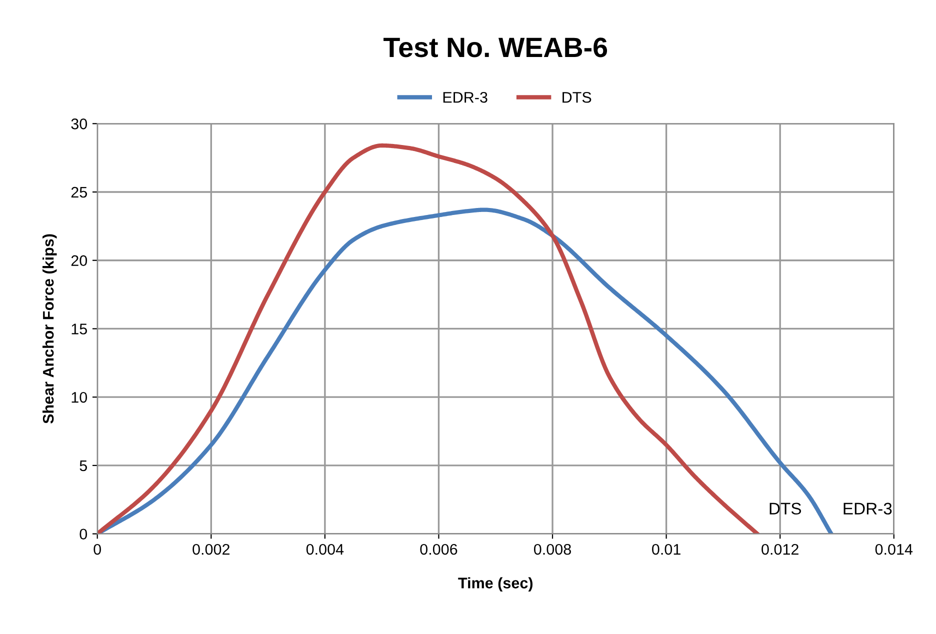 This screenshot has width=936, height=634. I want to click on text: EDR-3, so click(868, 508).